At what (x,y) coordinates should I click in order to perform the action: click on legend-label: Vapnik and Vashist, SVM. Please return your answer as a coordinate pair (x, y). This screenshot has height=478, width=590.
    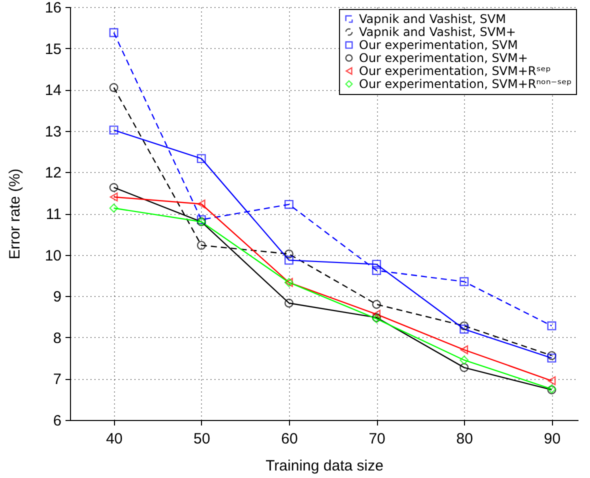
    Looking at the image, I should click on (432, 19).